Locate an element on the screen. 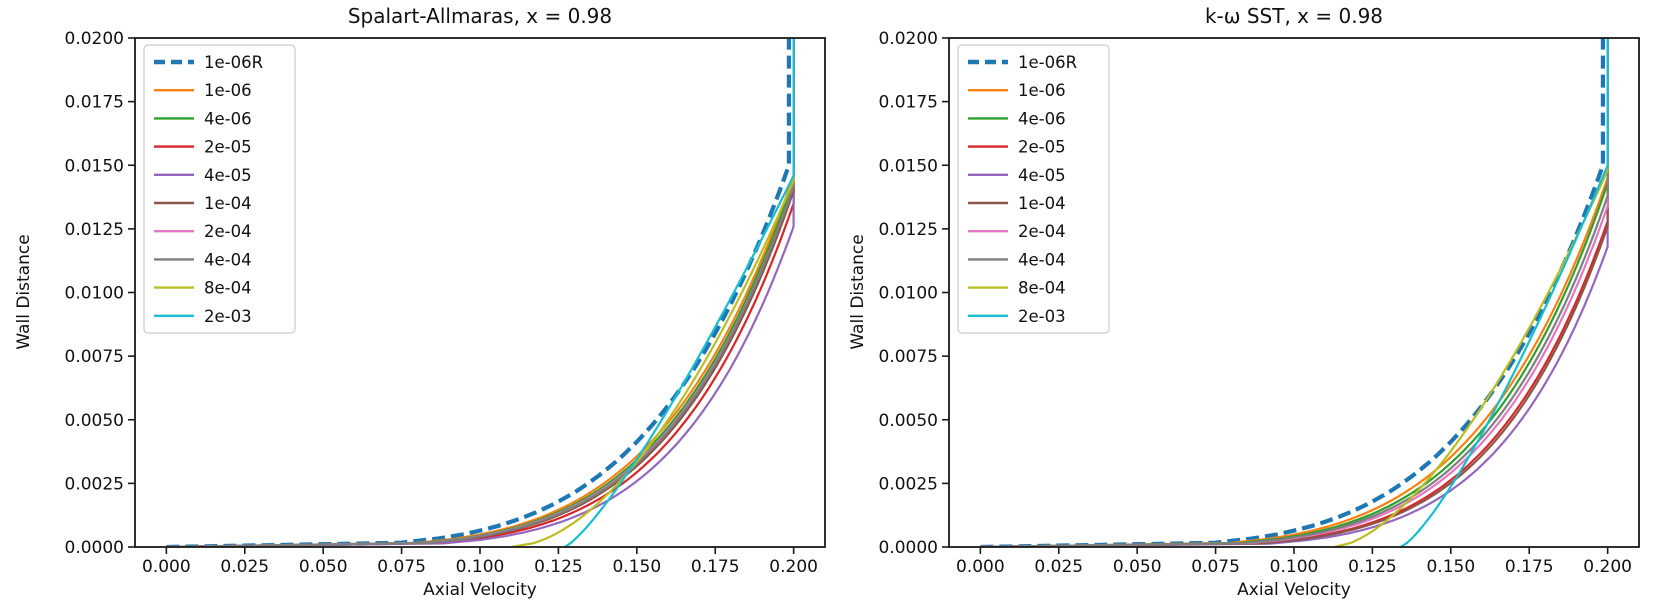 This screenshot has width=1667, height=612. left-plot-title: Spalart-Allmaras, x = 0.98 is located at coordinates (480, 16).